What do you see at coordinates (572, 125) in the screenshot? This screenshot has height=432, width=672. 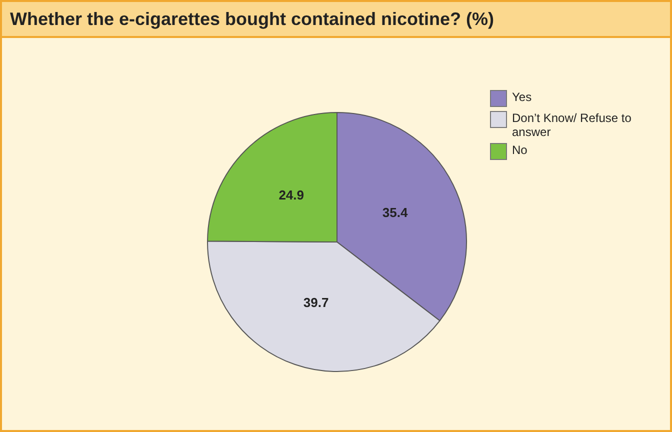 I see `legend-label: Don’t Know/ Refuse to answer` at bounding box center [572, 125].